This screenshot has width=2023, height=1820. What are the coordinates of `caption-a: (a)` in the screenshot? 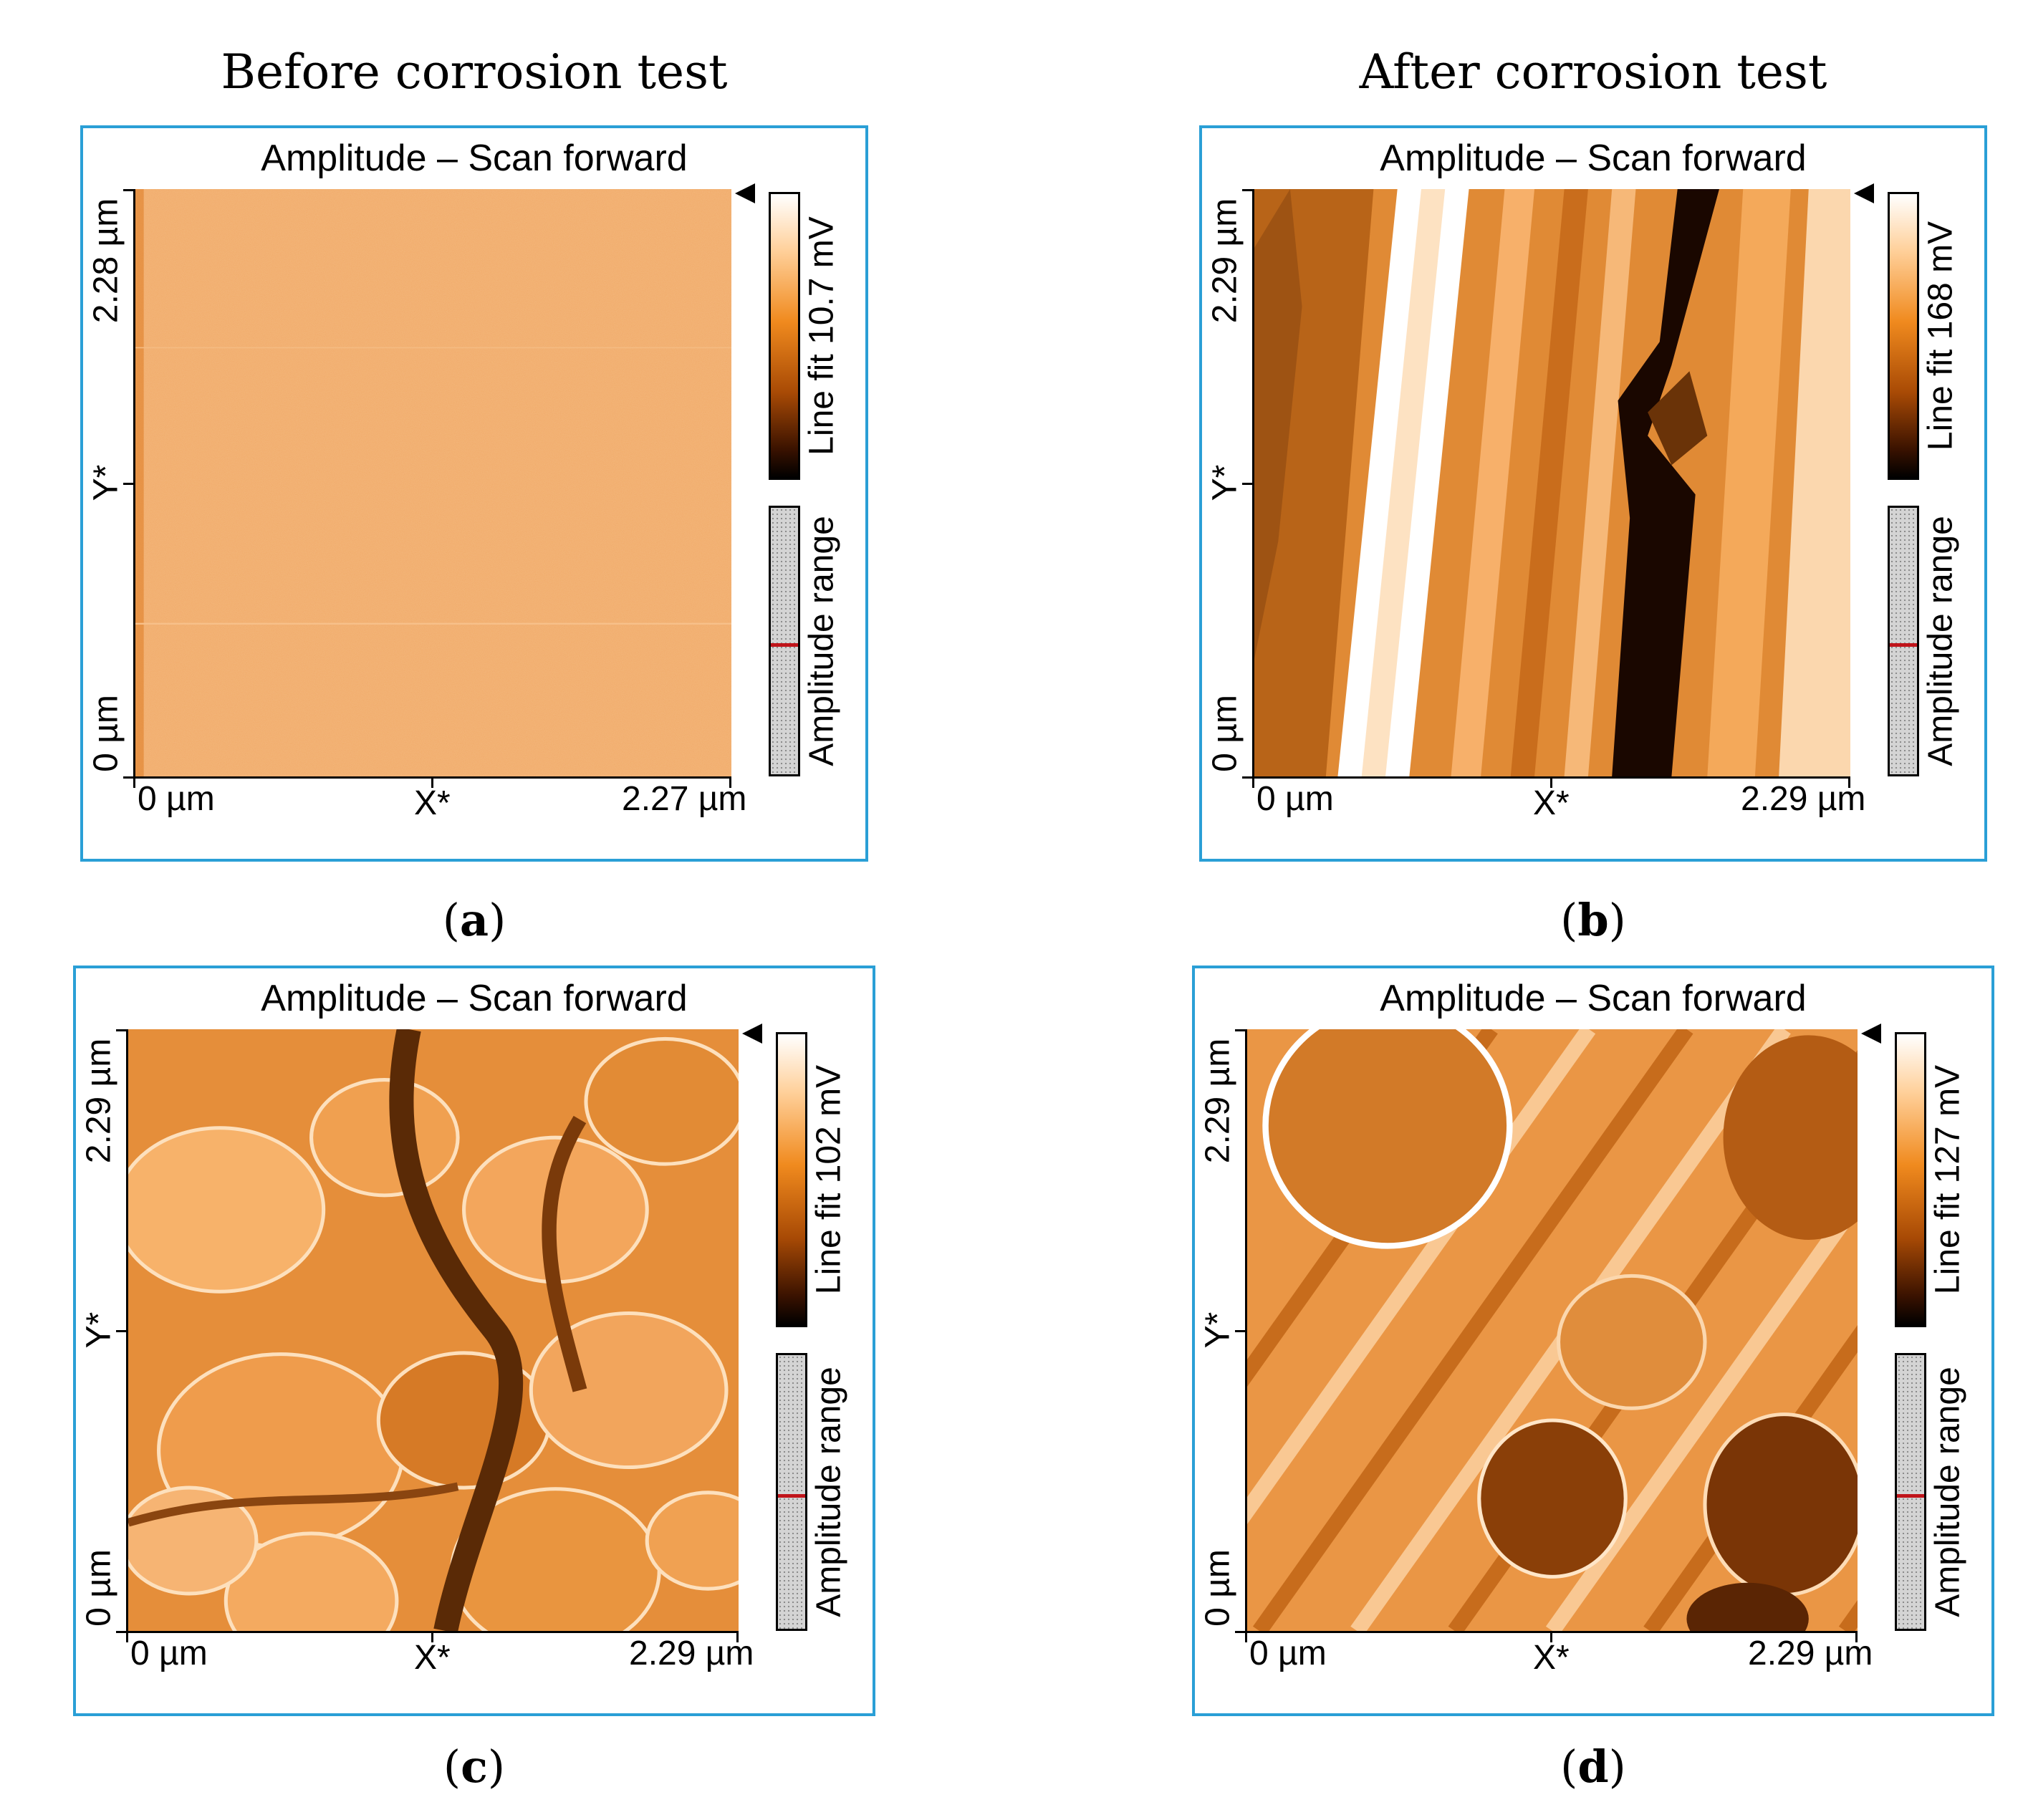 It's located at (474, 920).